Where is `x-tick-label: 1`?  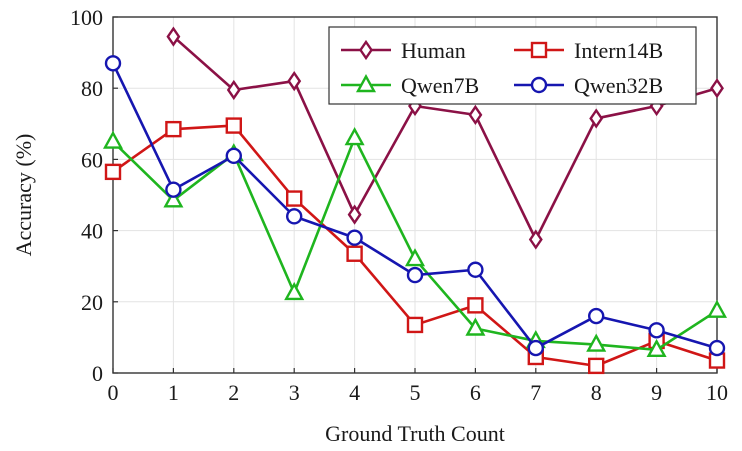 x-tick-label: 1 is located at coordinates (173, 392).